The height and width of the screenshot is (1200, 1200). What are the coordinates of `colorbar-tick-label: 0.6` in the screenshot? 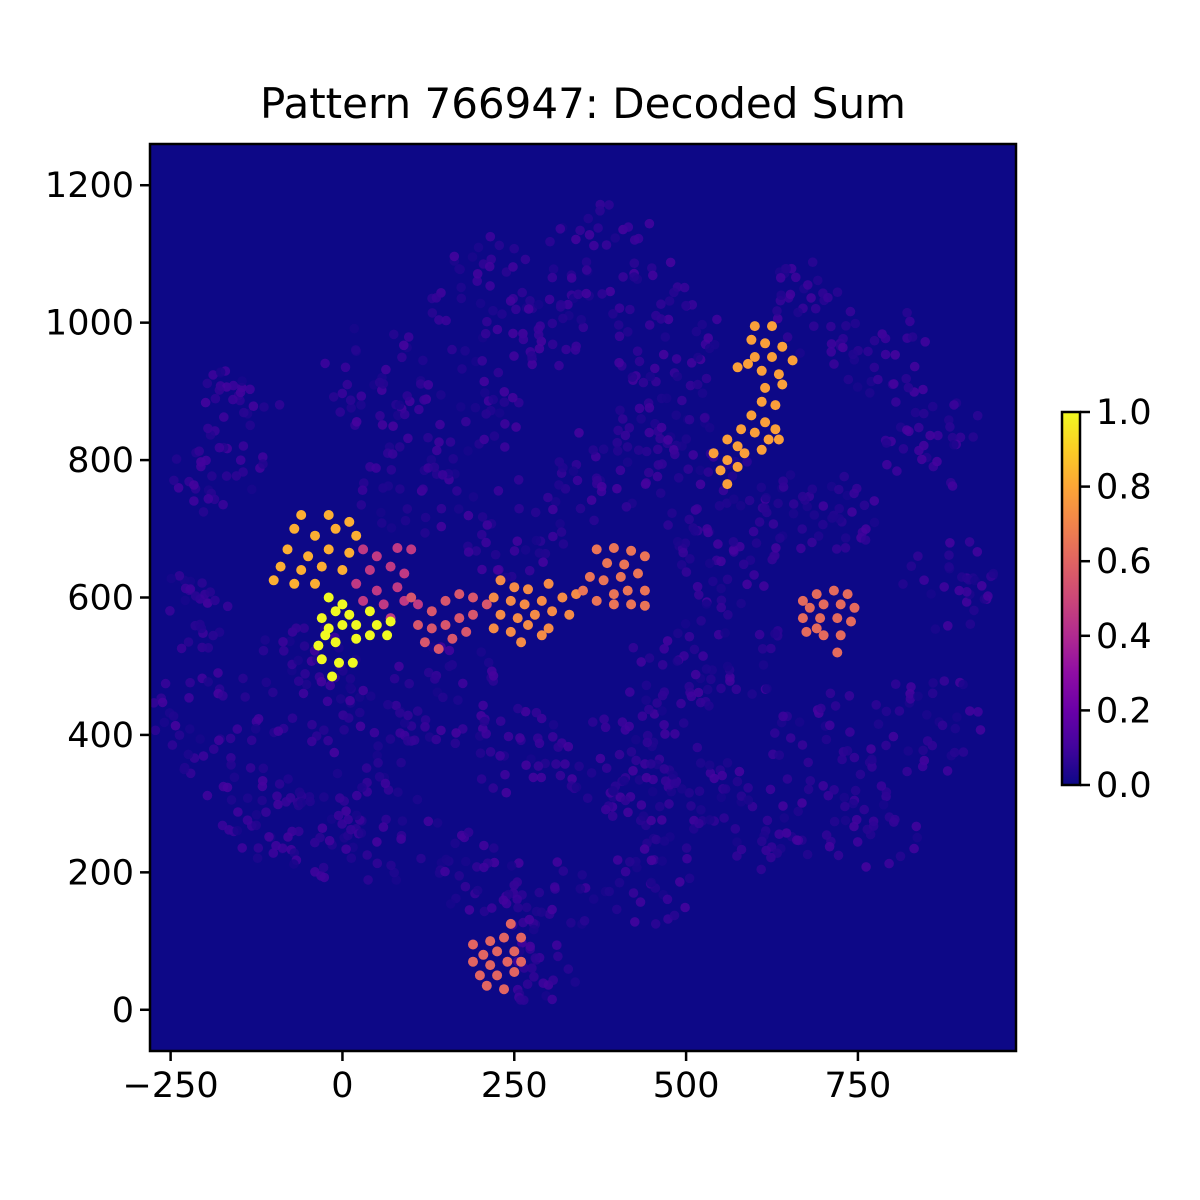 It's located at (1124, 562).